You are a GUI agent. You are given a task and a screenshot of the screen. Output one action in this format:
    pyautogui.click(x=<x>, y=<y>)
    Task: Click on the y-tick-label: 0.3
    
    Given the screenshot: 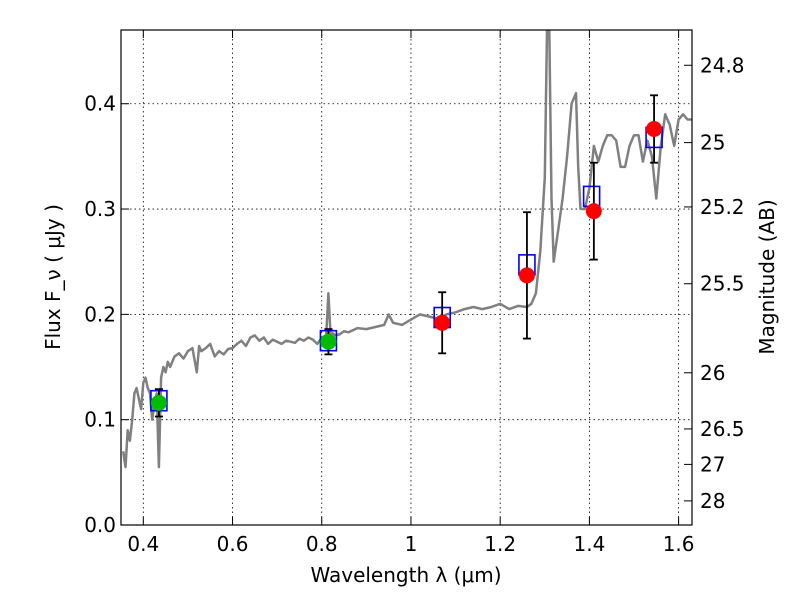 What is the action you would take?
    pyautogui.click(x=100, y=209)
    